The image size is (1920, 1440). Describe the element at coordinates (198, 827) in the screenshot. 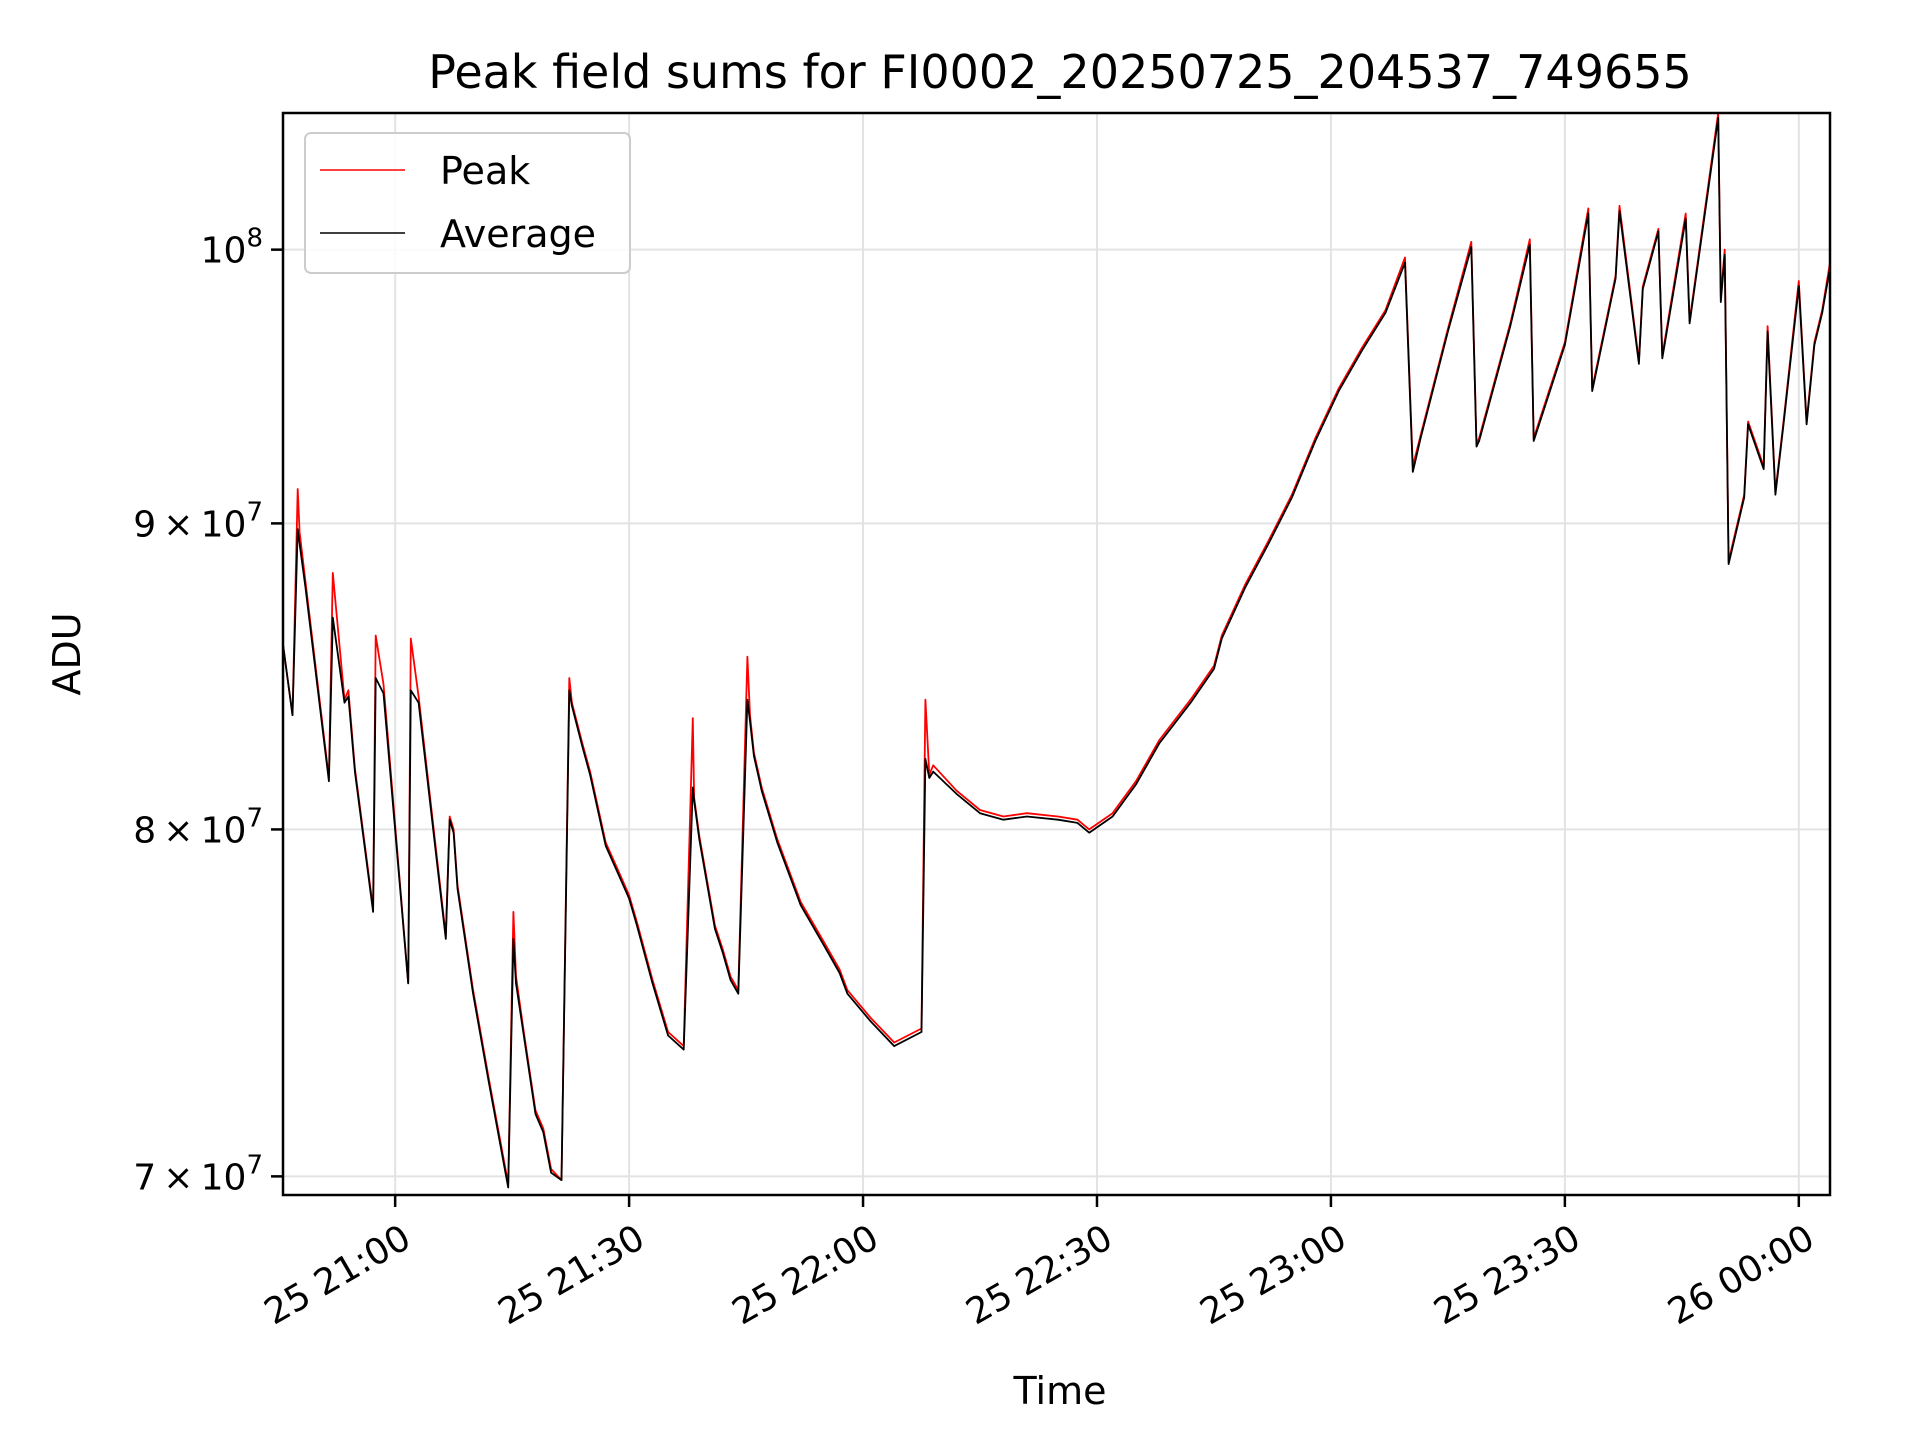

I see `y-tick-label: 8 × 107` at that location.